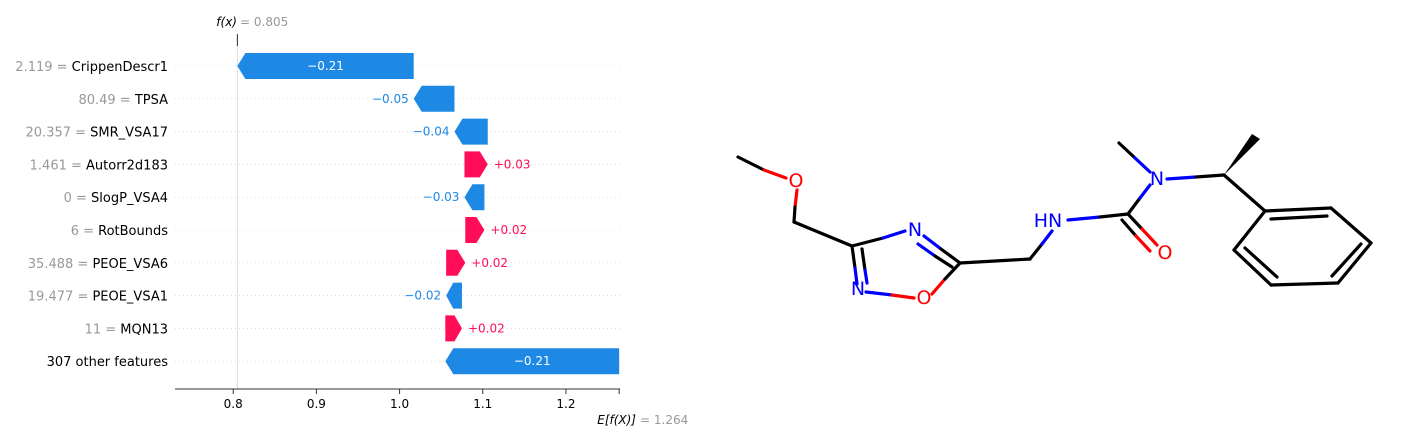 The height and width of the screenshot is (441, 1406). I want to click on fx-label: f(x), so click(226, 22).